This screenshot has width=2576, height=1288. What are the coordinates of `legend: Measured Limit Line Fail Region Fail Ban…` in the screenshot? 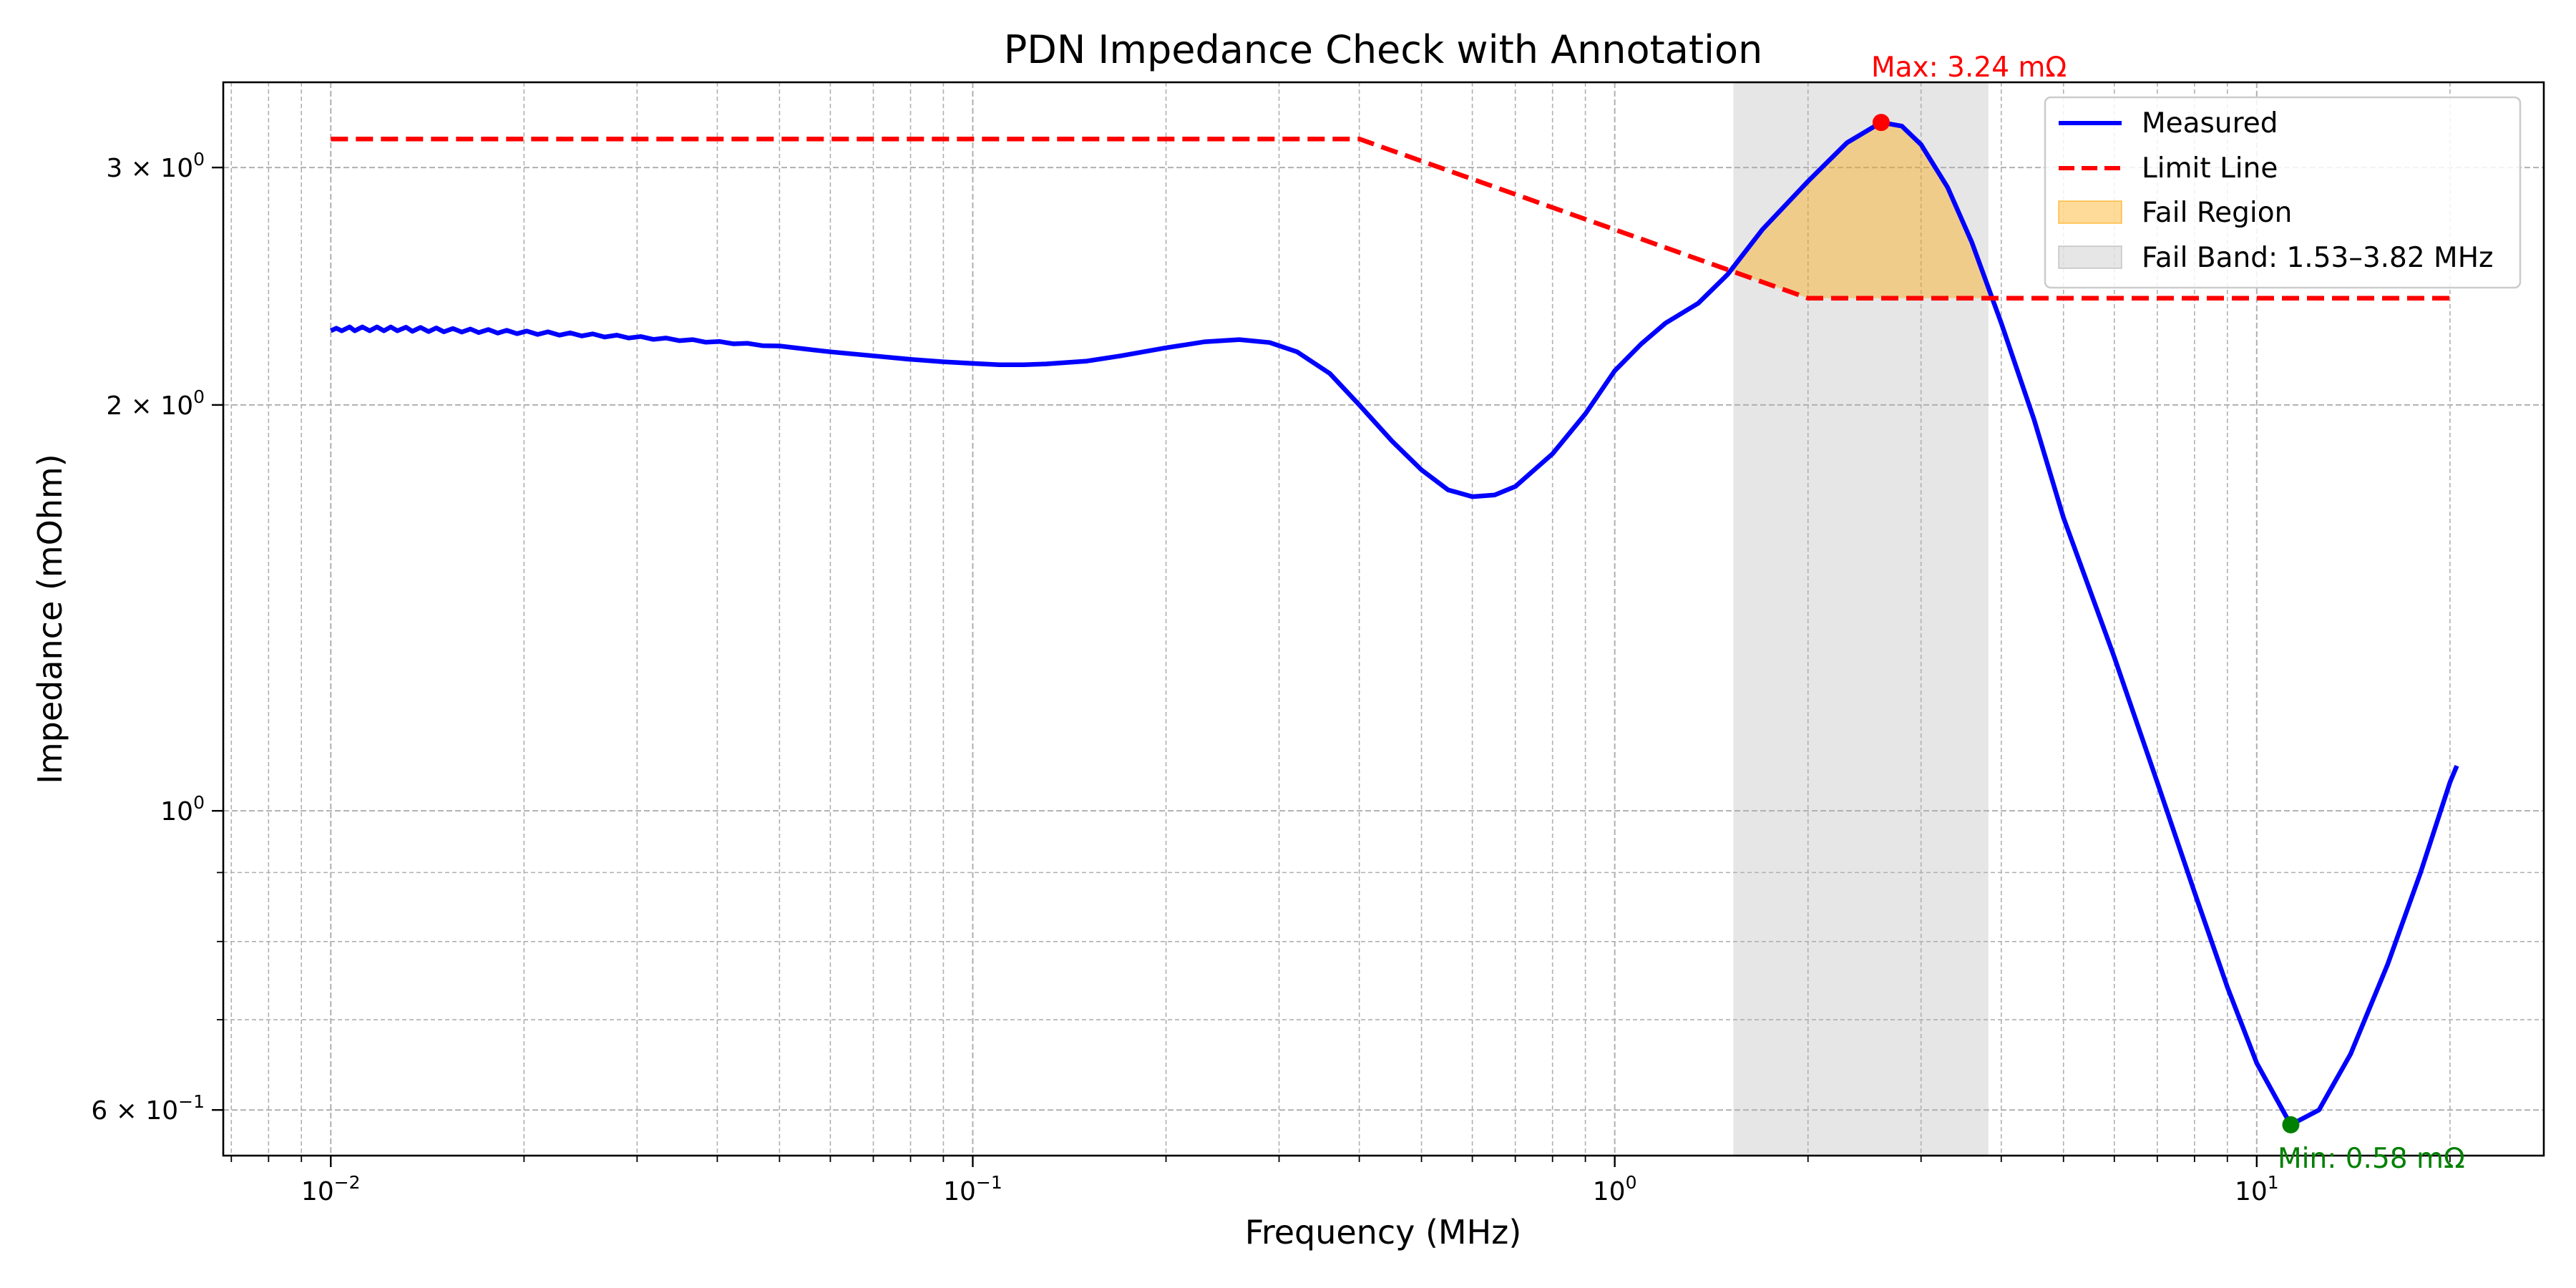 It's located at (2283, 192).